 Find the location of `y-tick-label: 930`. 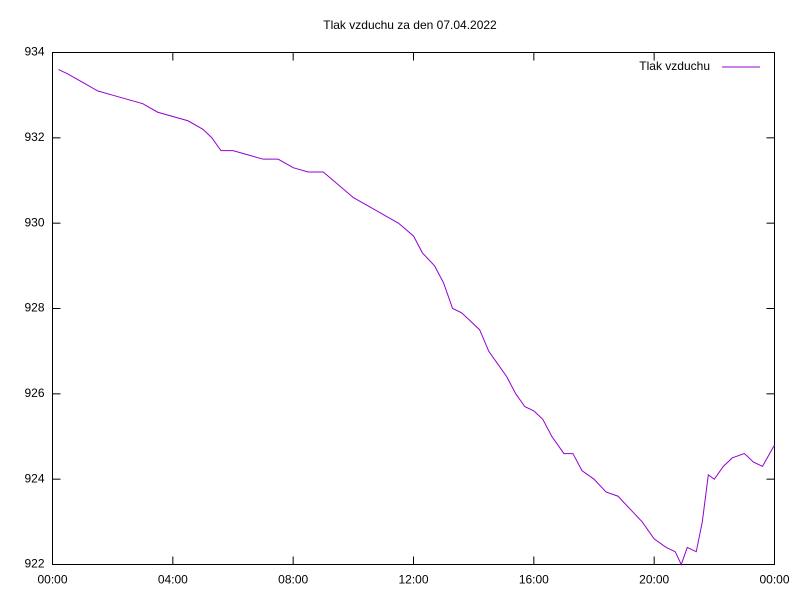

y-tick-label: 930 is located at coordinates (34, 222).